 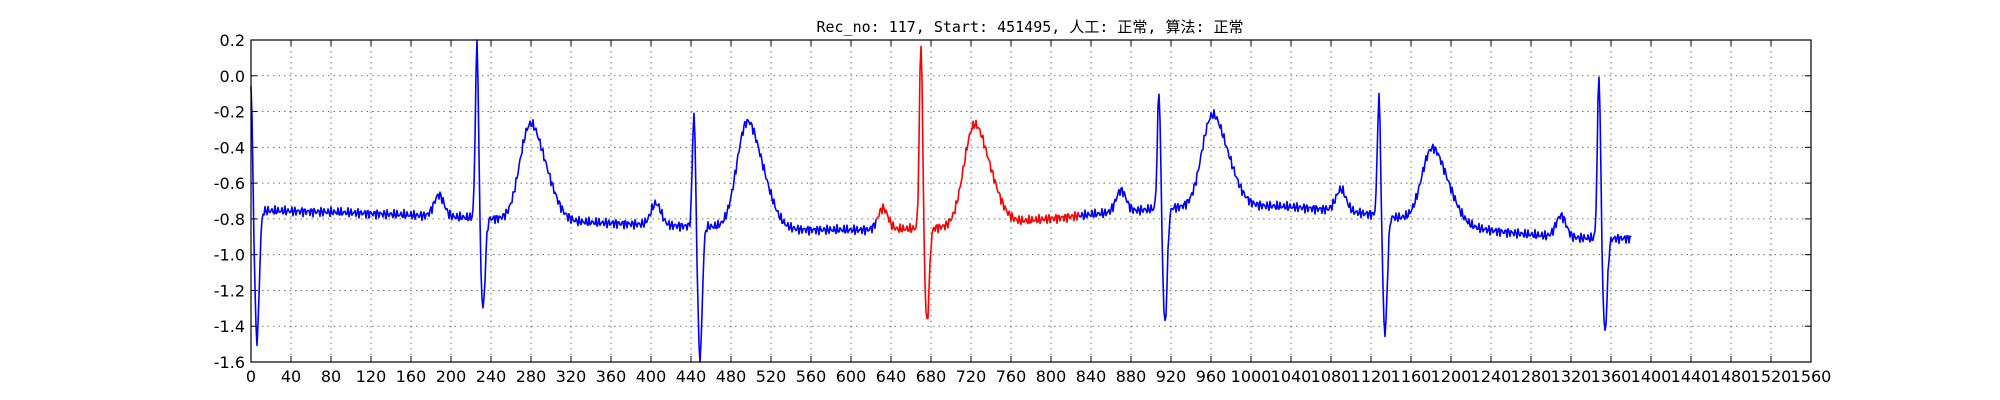 What do you see at coordinates (229, 112) in the screenshot?
I see `y-tick-label: -0.2` at bounding box center [229, 112].